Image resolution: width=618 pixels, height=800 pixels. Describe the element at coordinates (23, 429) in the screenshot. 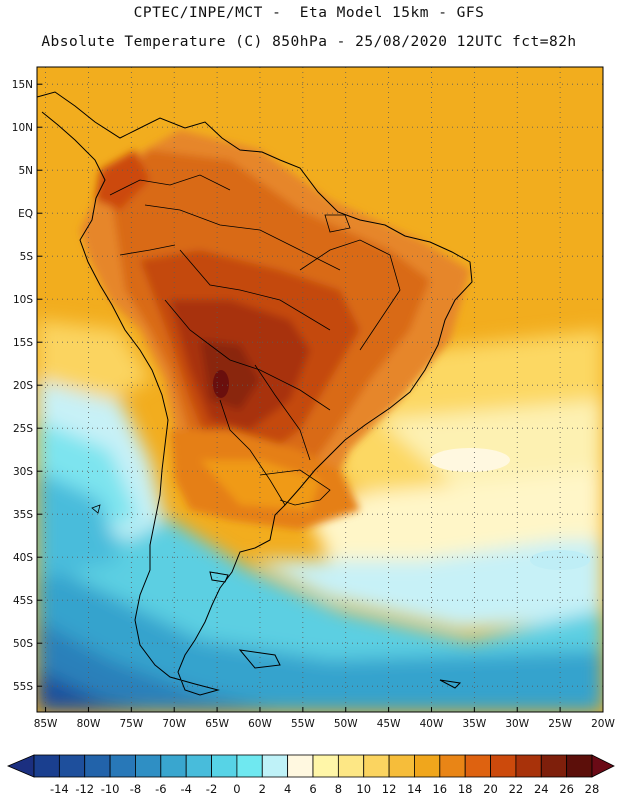

I see `lat-label: 25S` at that location.